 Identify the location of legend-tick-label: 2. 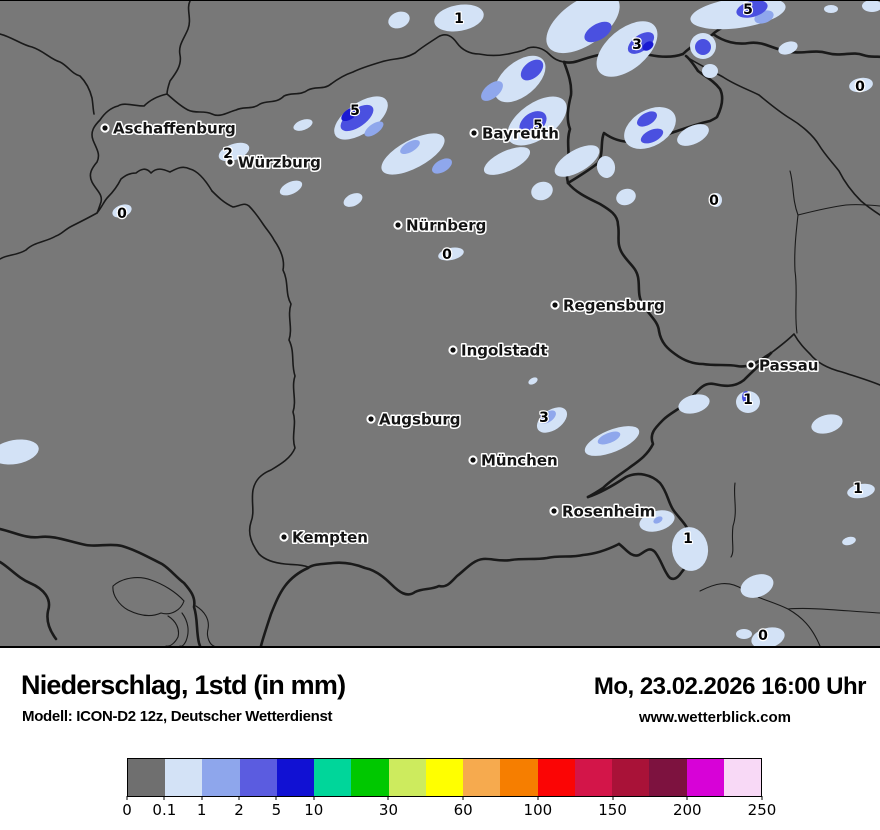
(239, 810).